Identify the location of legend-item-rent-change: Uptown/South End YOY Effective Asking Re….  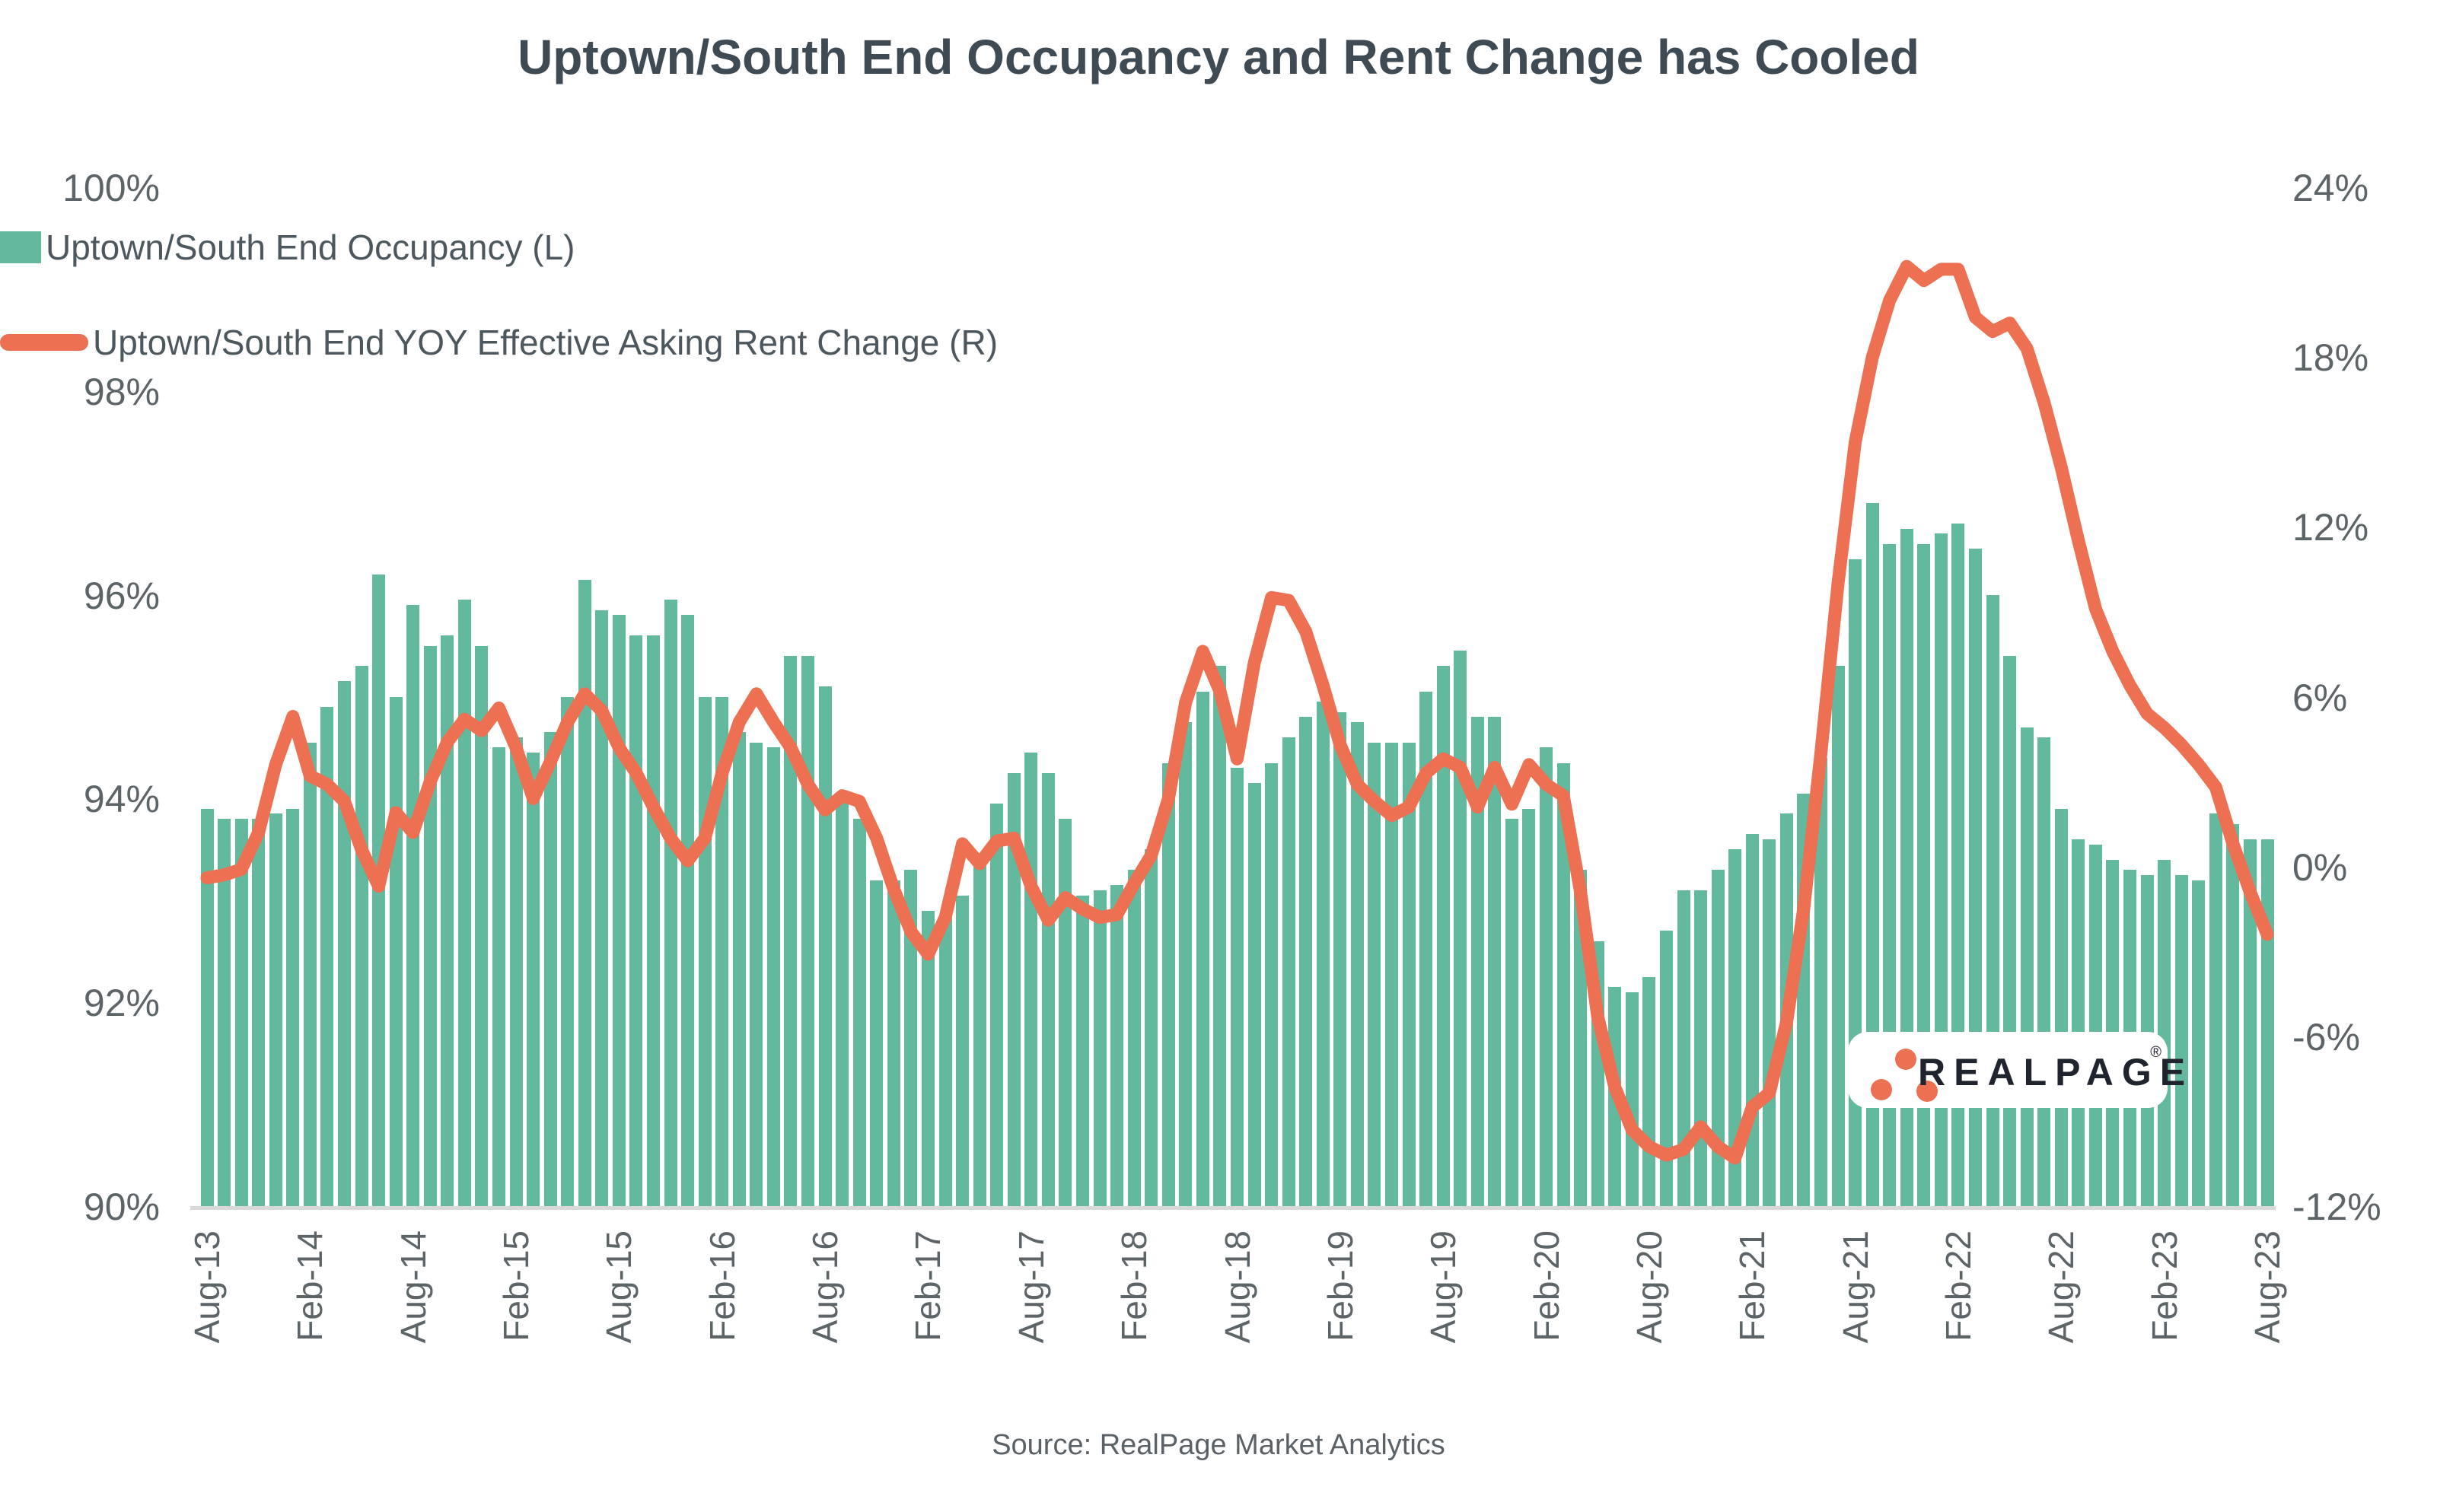
(499, 342).